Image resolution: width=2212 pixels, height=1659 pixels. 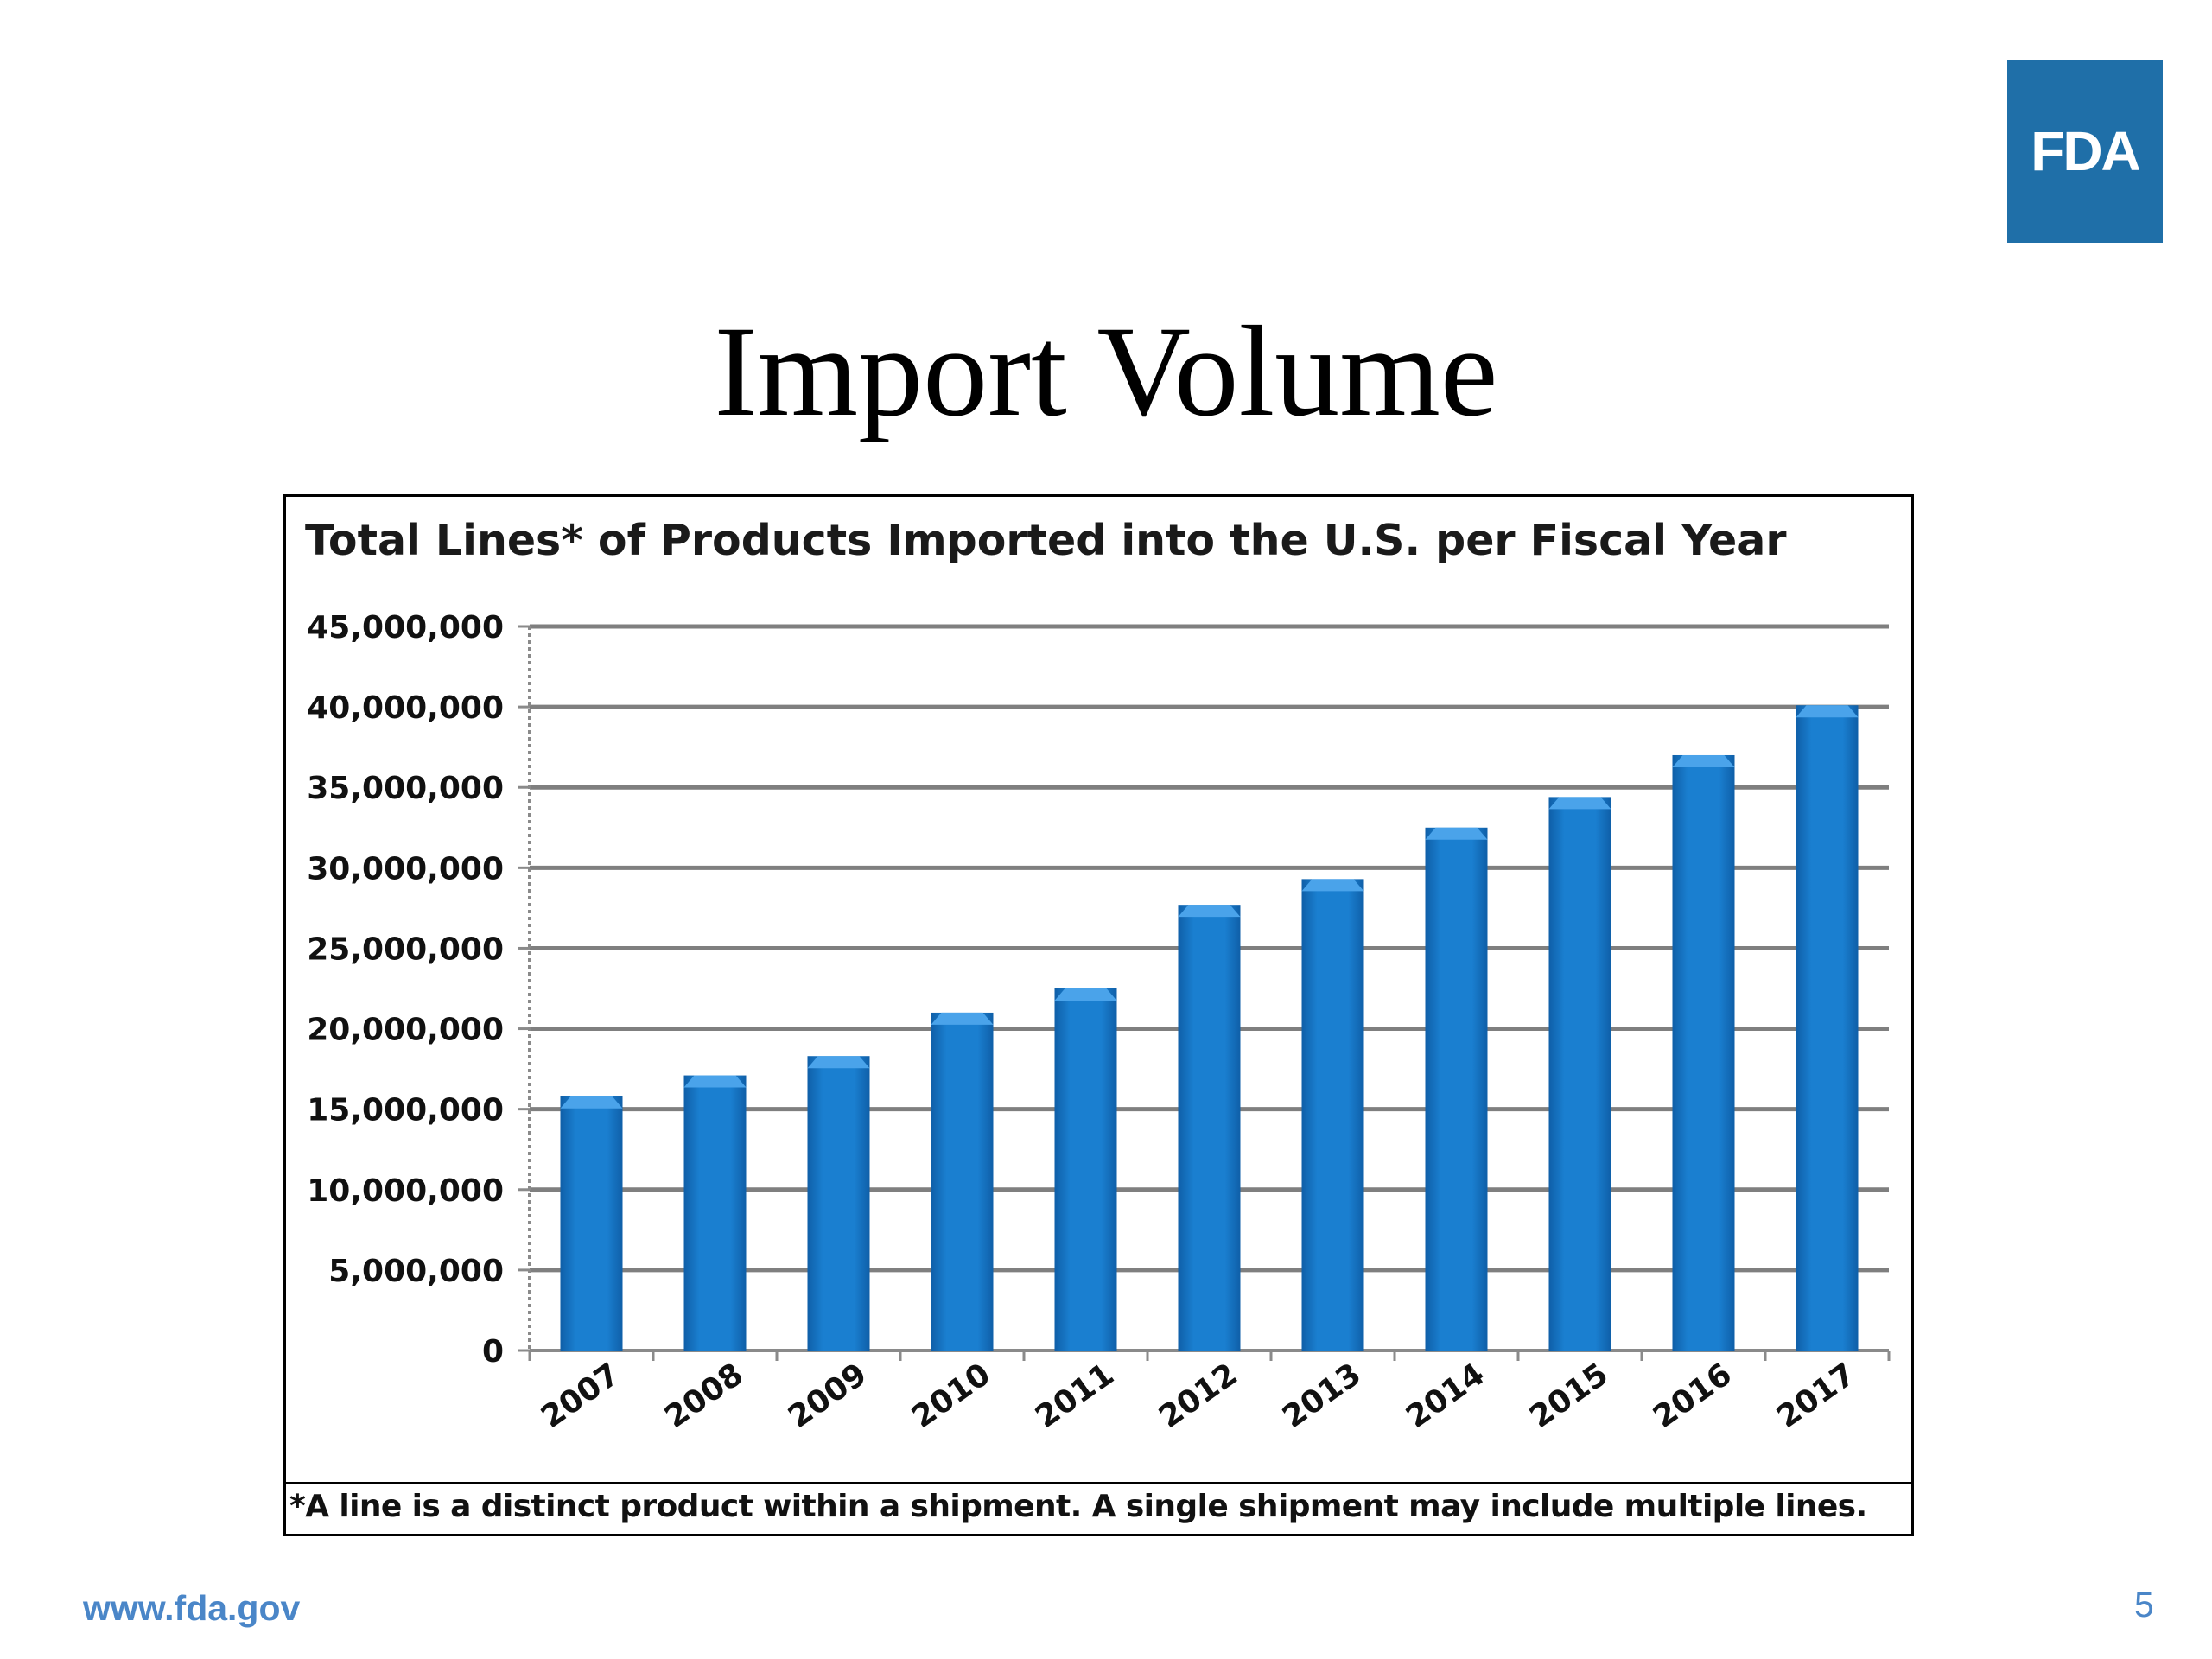 I want to click on website-url: www.fda.gov, so click(x=192, y=1608).